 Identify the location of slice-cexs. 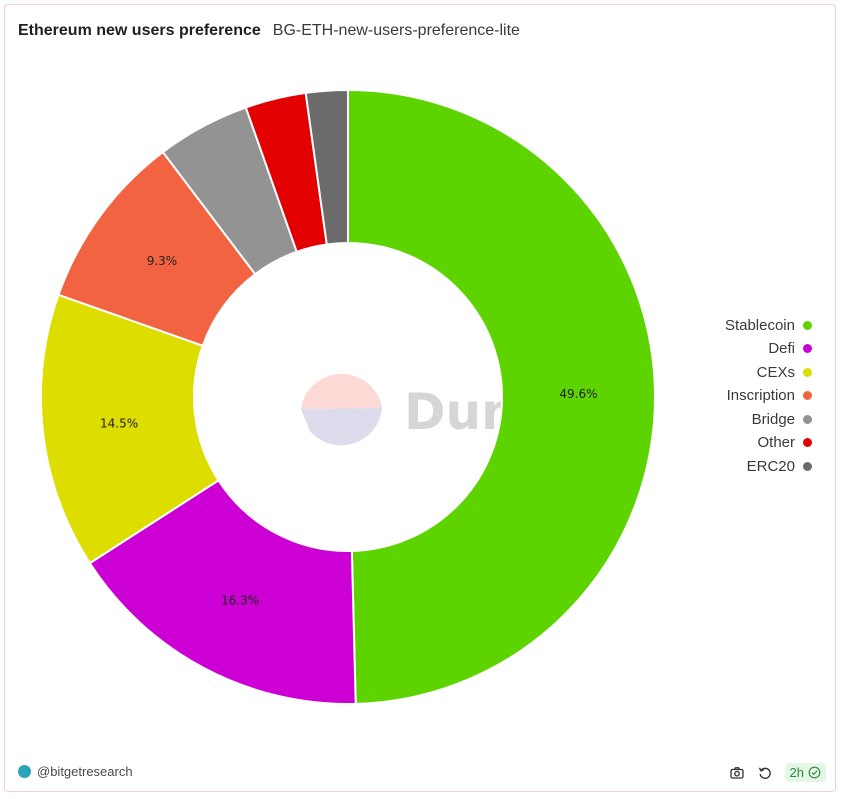
(130, 429).